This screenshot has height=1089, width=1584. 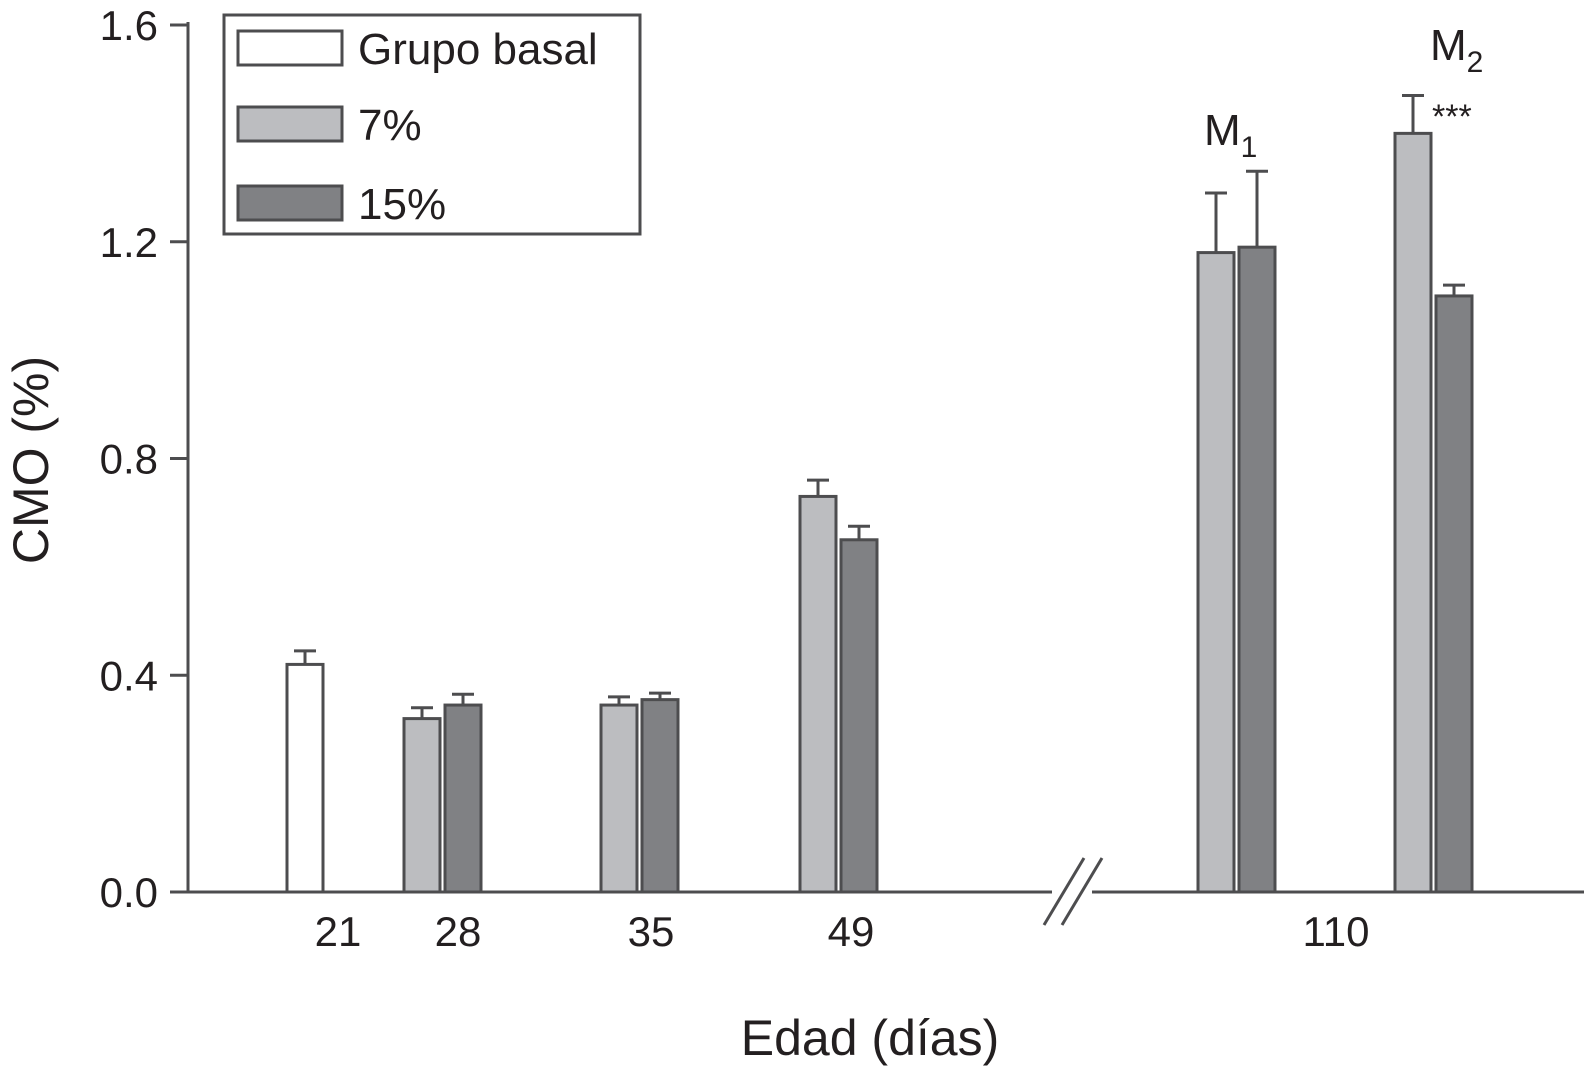 What do you see at coordinates (432, 124) in the screenshot?
I see `legend: Grupo basal 7% 15%` at bounding box center [432, 124].